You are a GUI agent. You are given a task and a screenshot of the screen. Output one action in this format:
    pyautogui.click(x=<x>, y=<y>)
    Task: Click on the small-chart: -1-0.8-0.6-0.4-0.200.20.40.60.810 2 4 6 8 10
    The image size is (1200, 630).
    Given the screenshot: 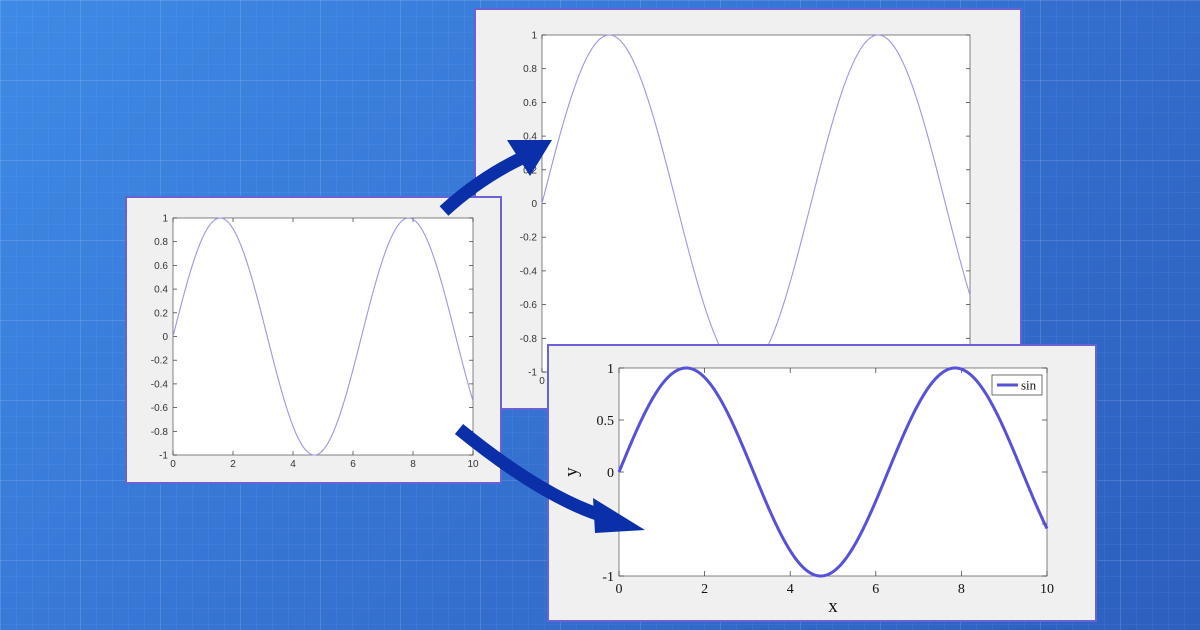 What is the action you would take?
    pyautogui.click(x=315, y=342)
    